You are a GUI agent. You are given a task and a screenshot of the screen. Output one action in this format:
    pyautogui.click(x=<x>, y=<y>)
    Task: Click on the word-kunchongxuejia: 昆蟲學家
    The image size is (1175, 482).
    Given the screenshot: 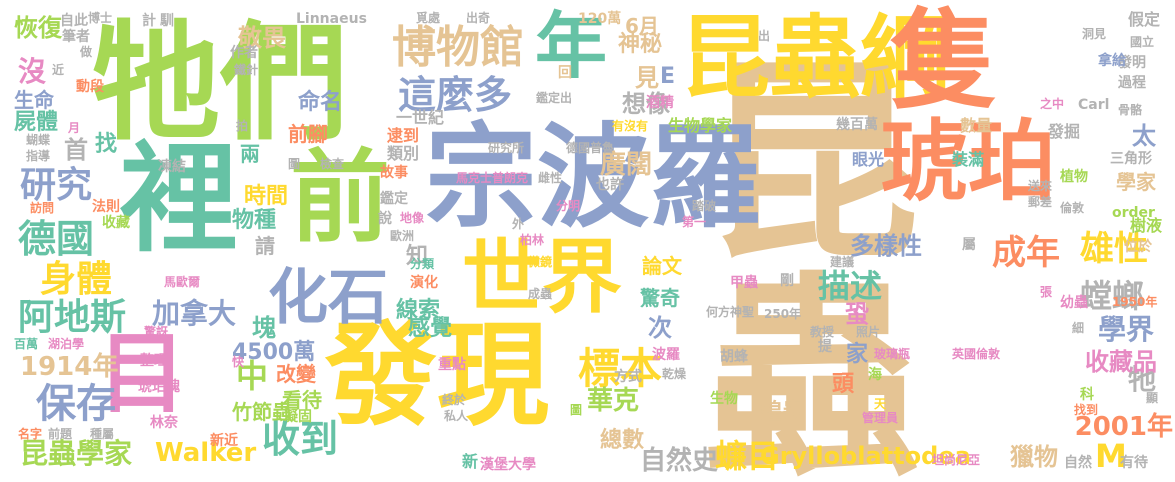 What is the action you would take?
    pyautogui.click(x=76, y=453)
    